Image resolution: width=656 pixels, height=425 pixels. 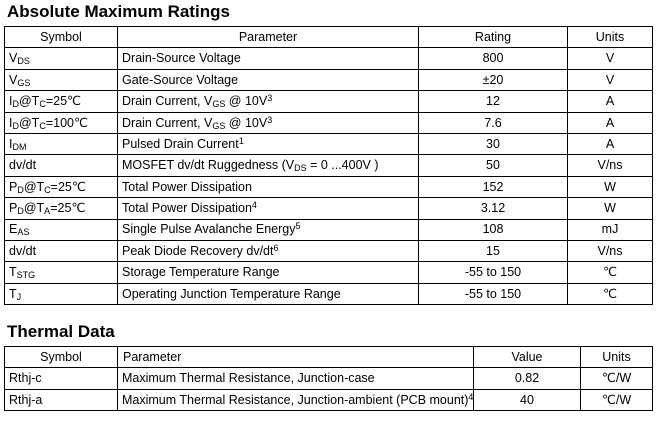 I want to click on symbol-cell: VDS, so click(x=61, y=58).